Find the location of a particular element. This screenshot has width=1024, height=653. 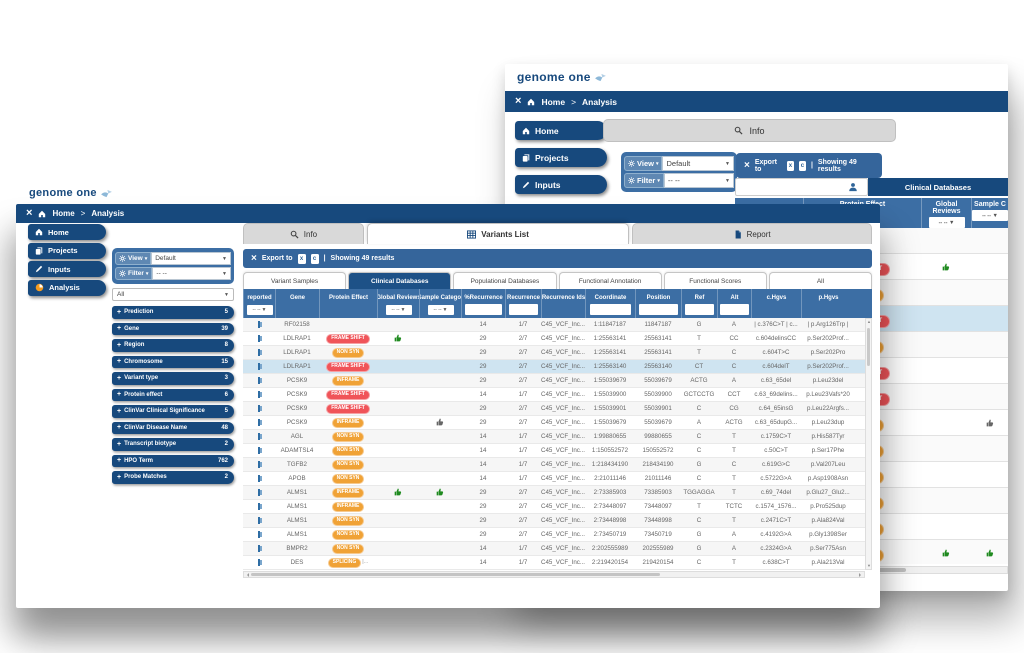

subtab-functional-annotation: Functional Annotation is located at coordinates (610, 280).